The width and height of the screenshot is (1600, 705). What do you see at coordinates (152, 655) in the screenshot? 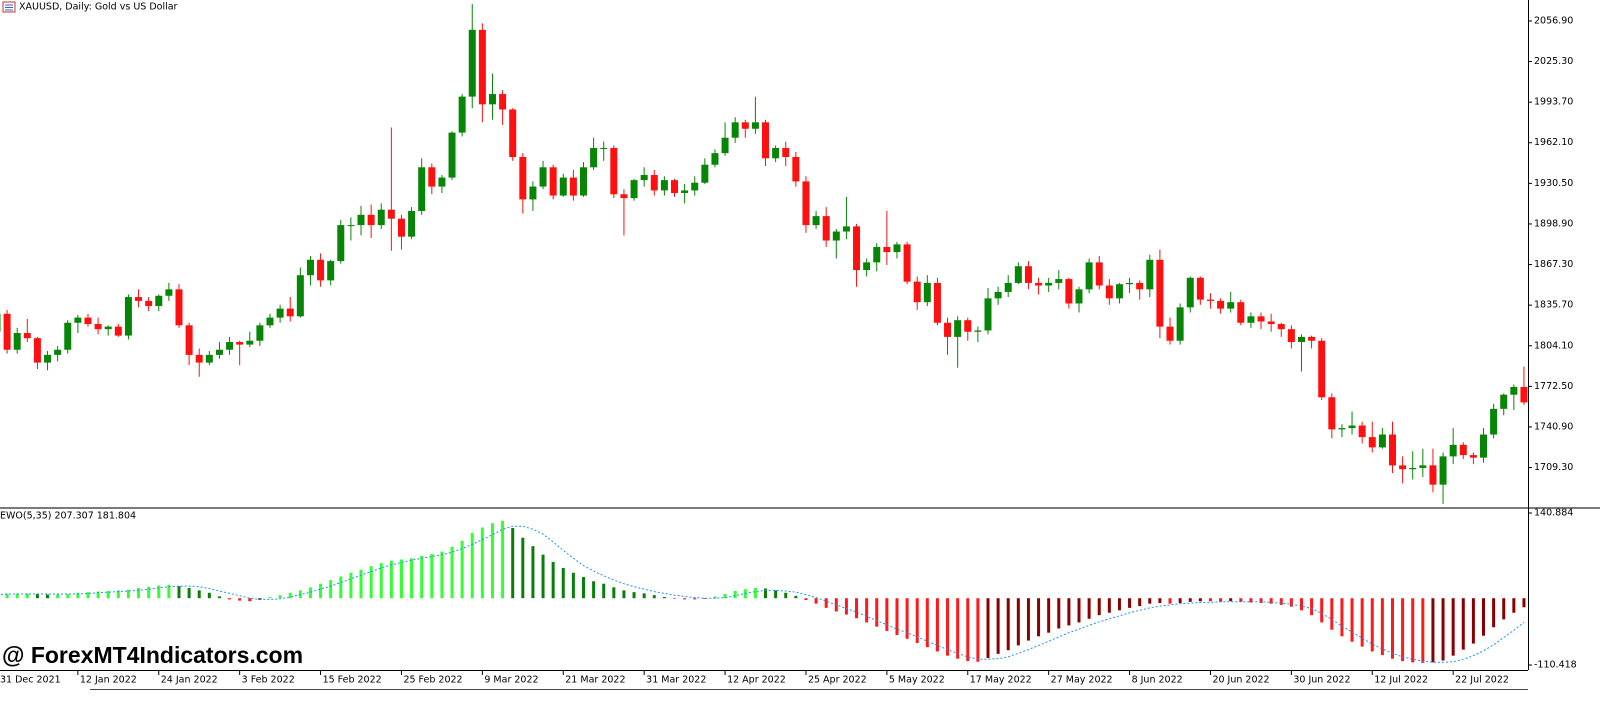
I see `watermark: @ ForexMT4Indicators.com` at bounding box center [152, 655].